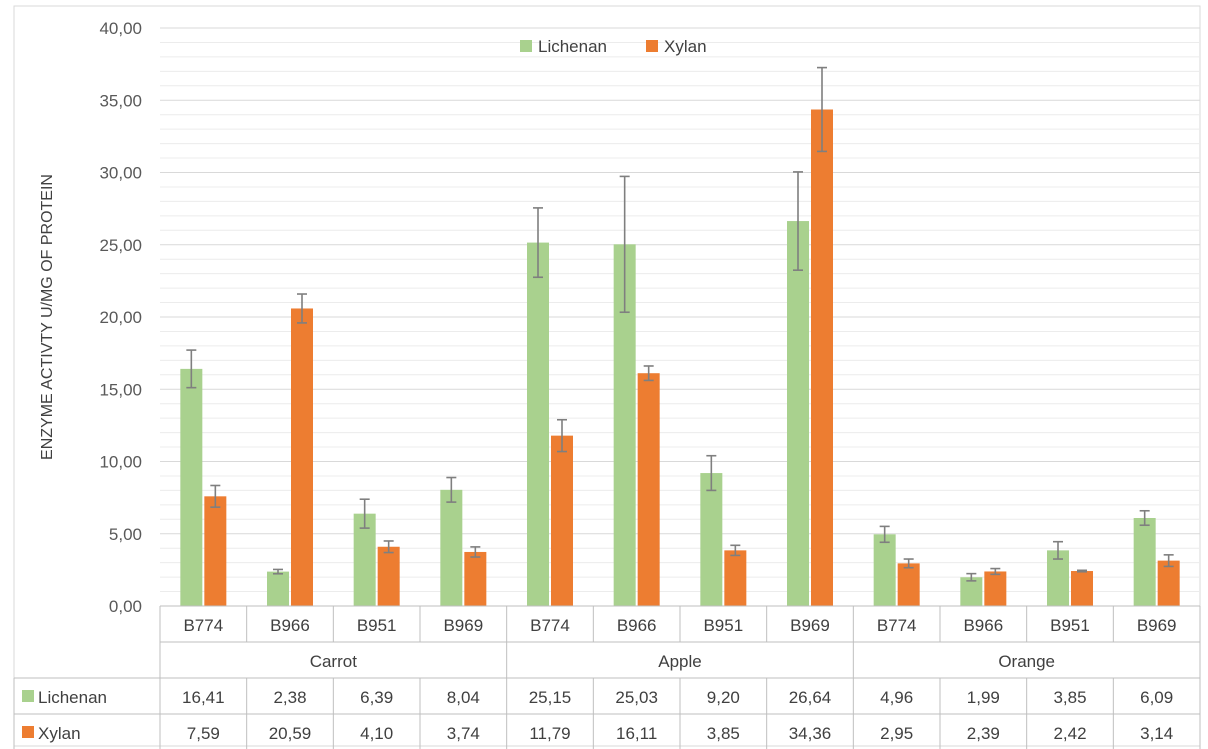  What do you see at coordinates (463, 697) in the screenshot?
I see `data-label-lichenan: 8,04` at bounding box center [463, 697].